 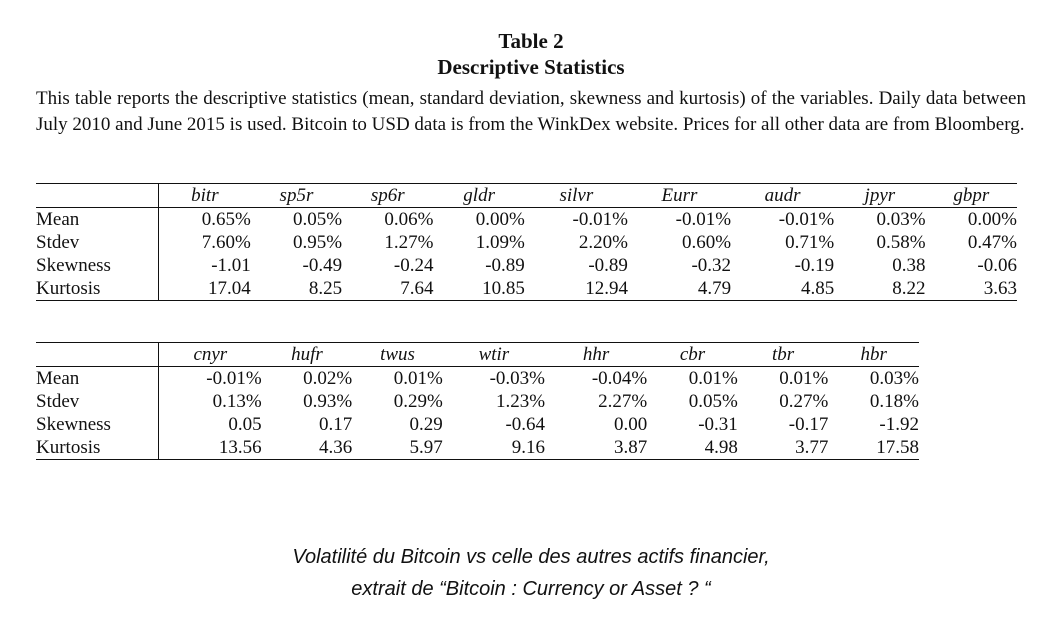 I want to click on table-cell: 0.00, so click(x=631, y=424).